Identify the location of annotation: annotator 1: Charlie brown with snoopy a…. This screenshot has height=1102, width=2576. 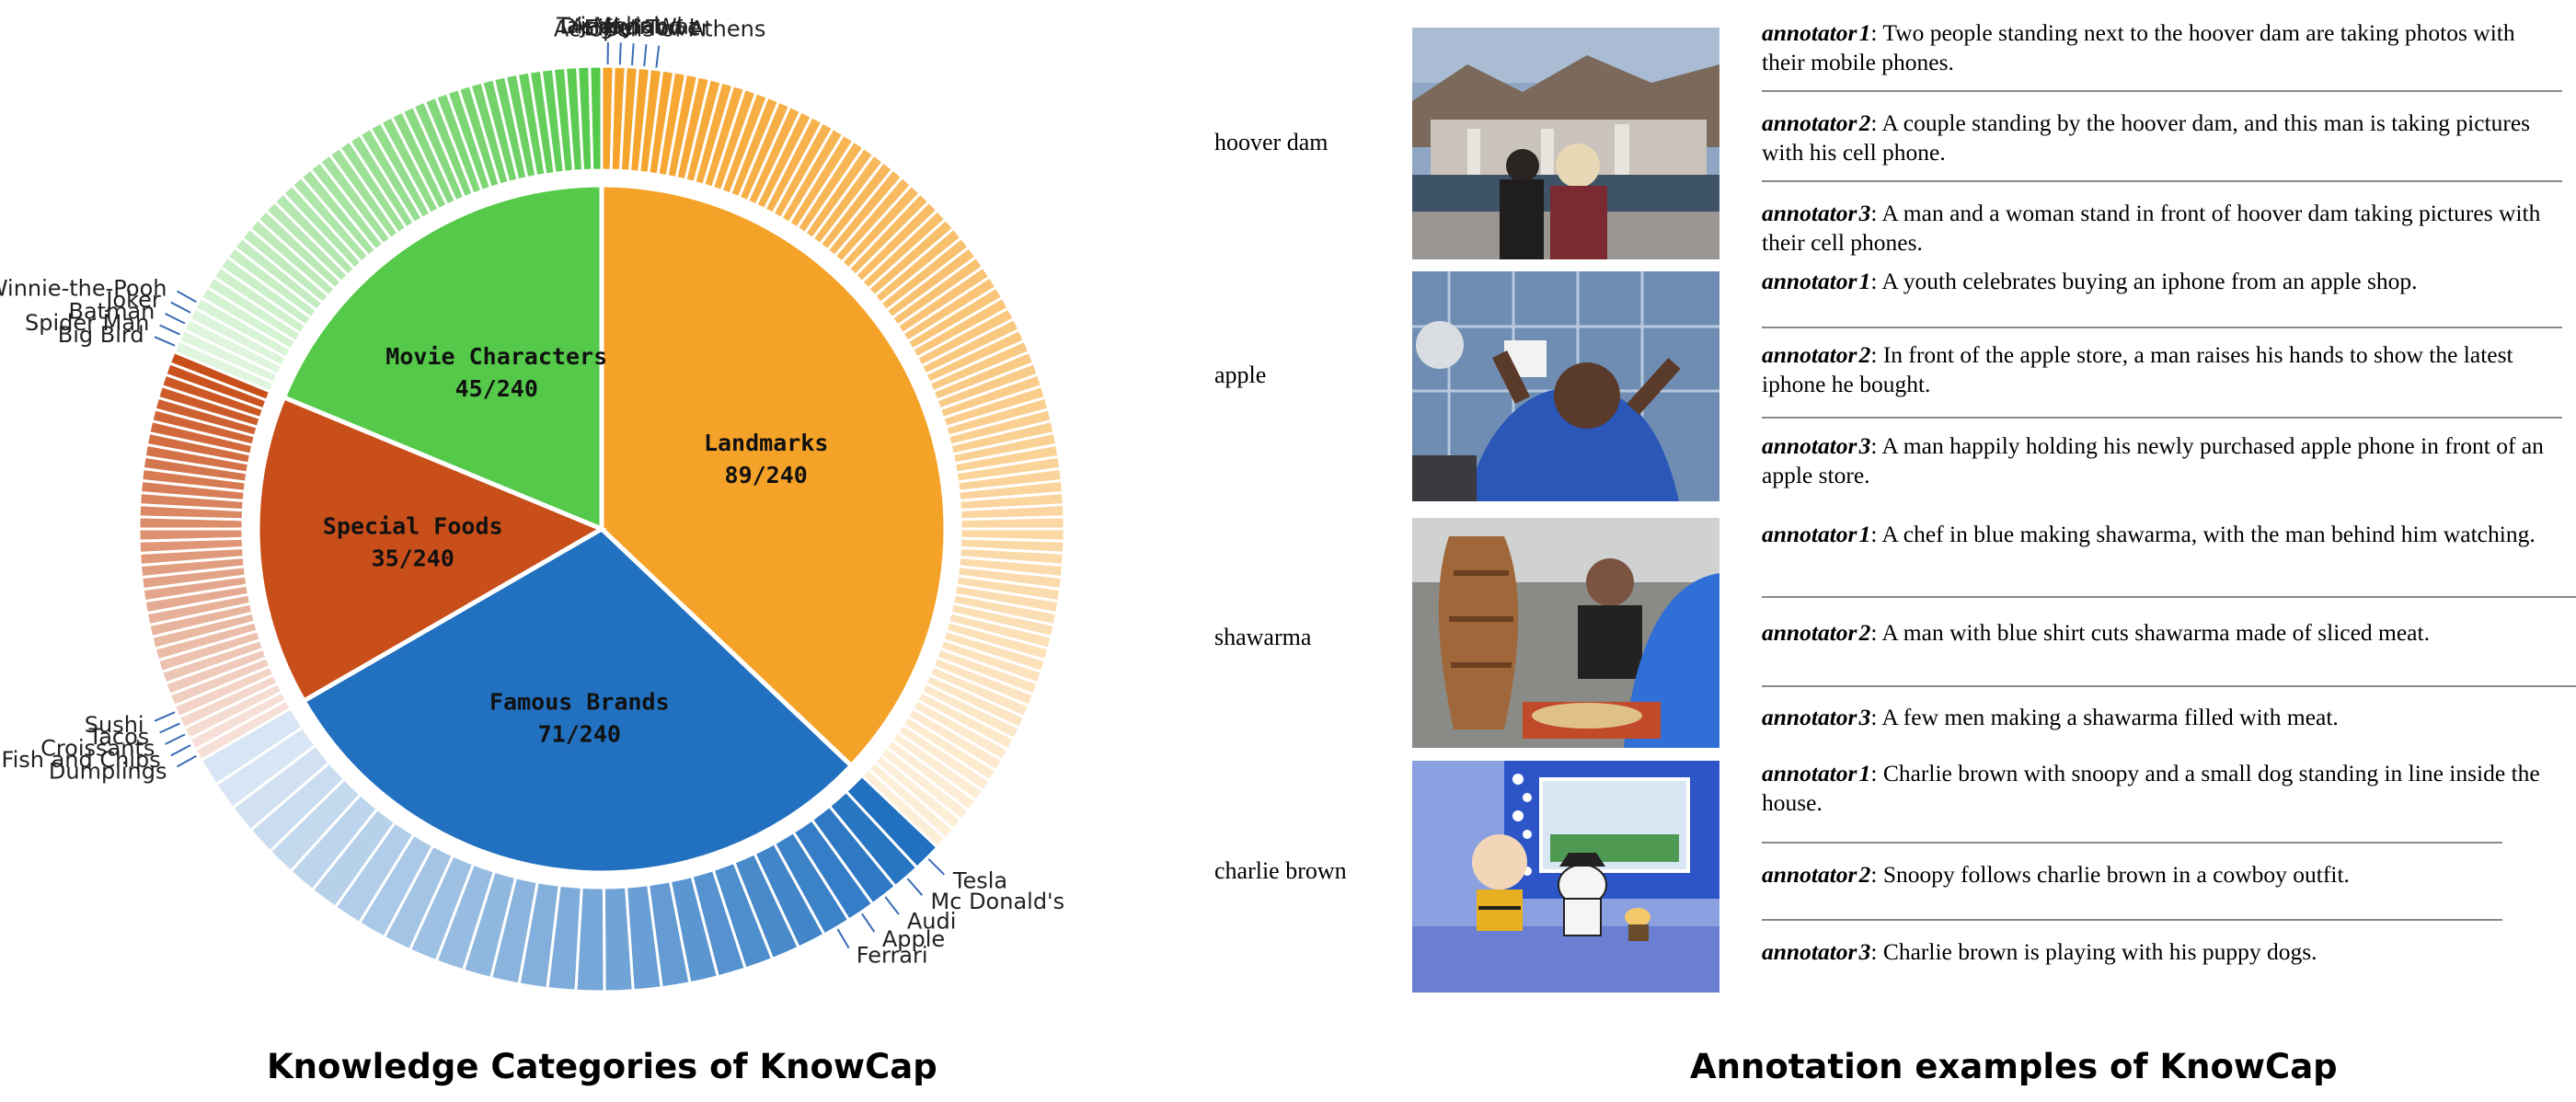
(2151, 788).